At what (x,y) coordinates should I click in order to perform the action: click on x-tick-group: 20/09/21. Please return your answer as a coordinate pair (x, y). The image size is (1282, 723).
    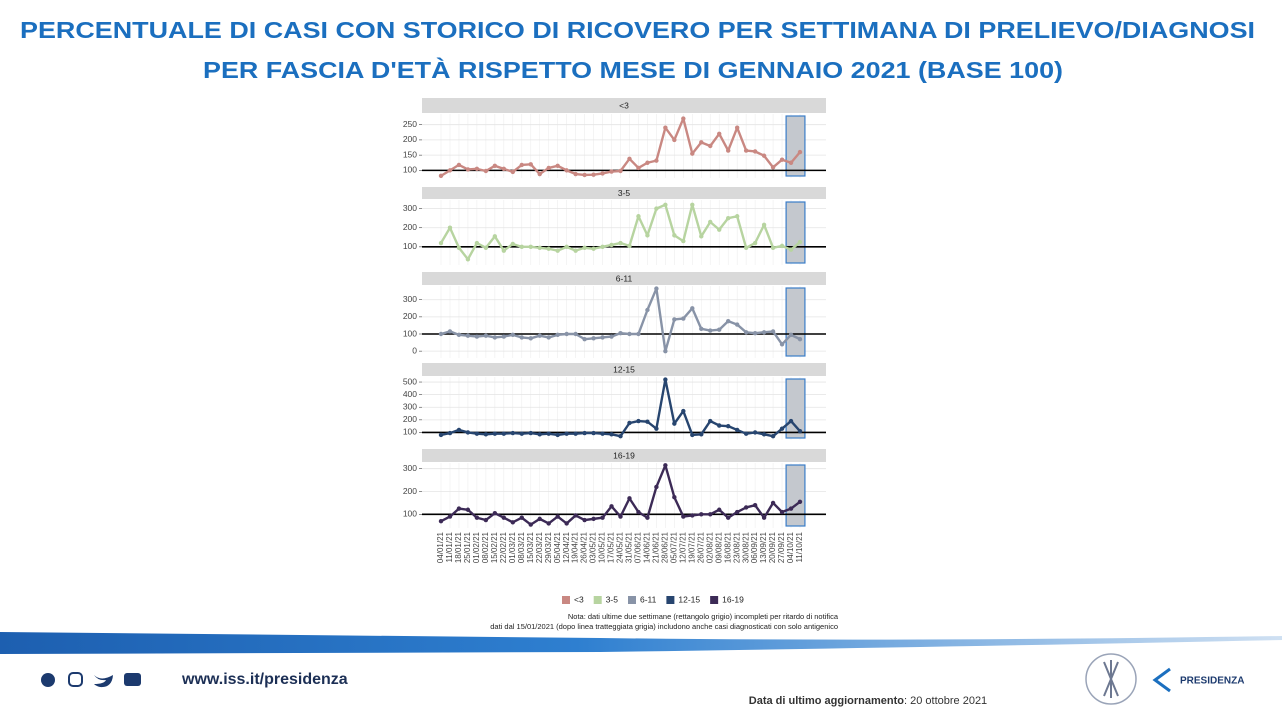
    Looking at the image, I should click on (772, 547).